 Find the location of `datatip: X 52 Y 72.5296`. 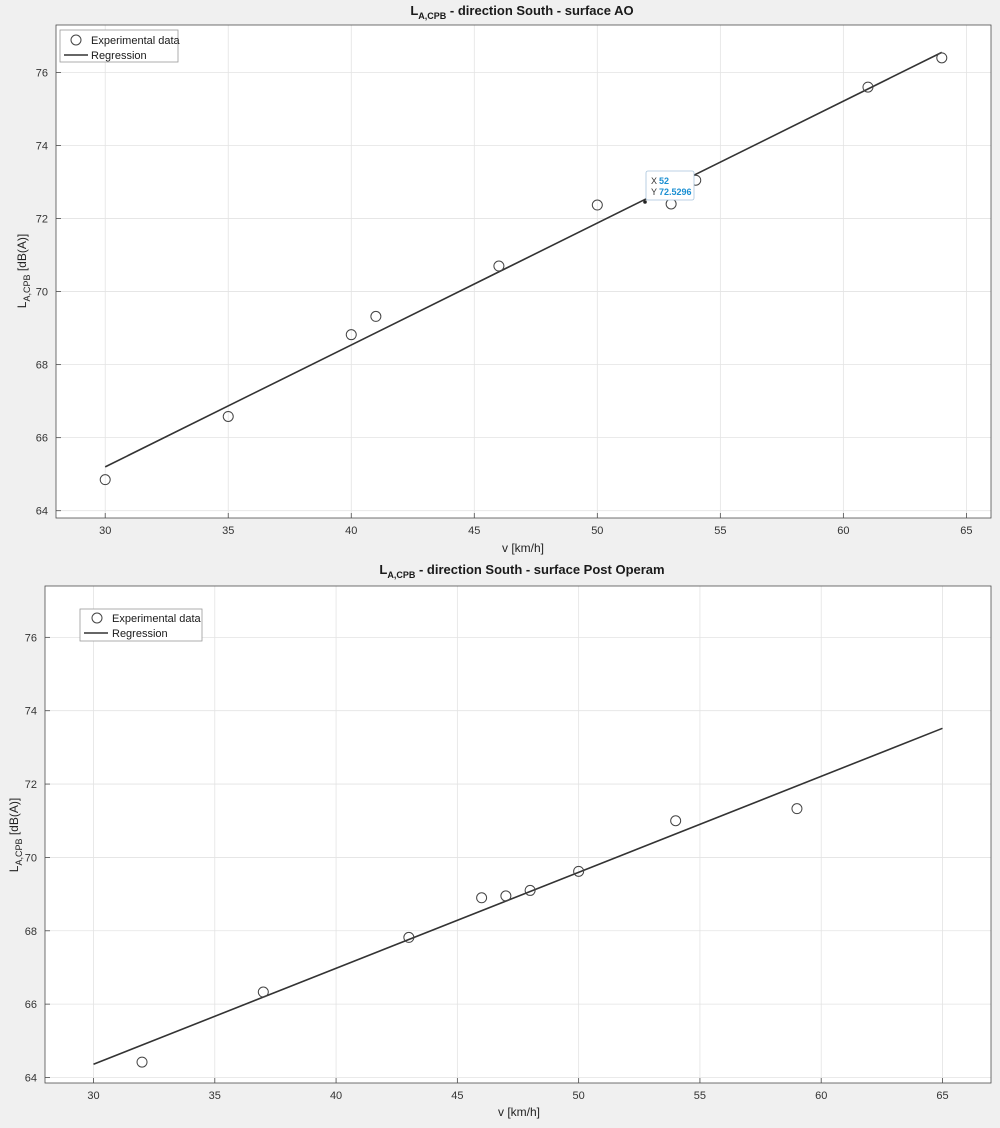

datatip: X 52 Y 72.5296 is located at coordinates (669, 187).